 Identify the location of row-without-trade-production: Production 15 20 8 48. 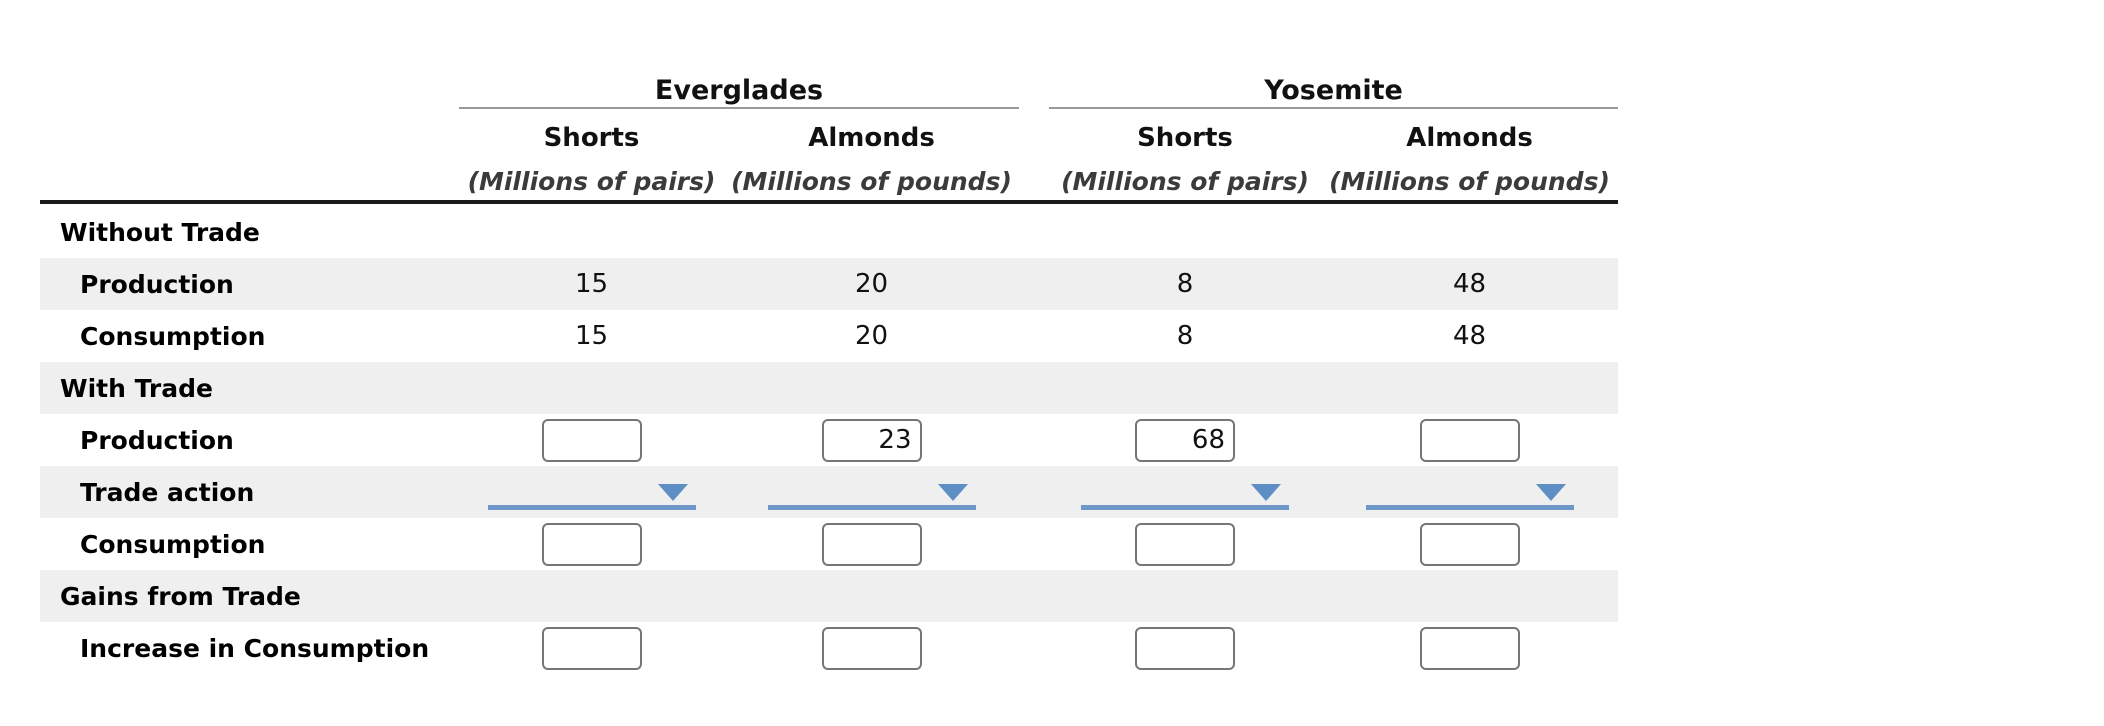
(829, 284).